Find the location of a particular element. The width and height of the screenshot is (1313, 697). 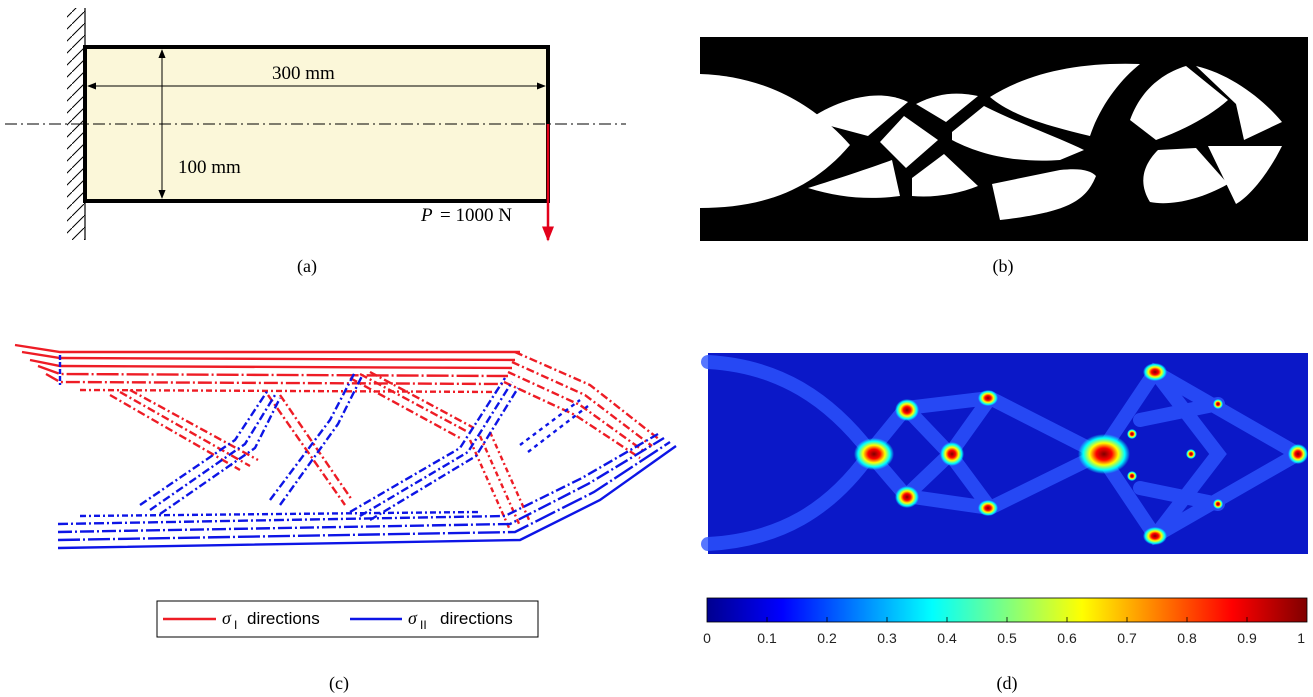

colorbar-tick-label: 0.7 is located at coordinates (1127, 638).